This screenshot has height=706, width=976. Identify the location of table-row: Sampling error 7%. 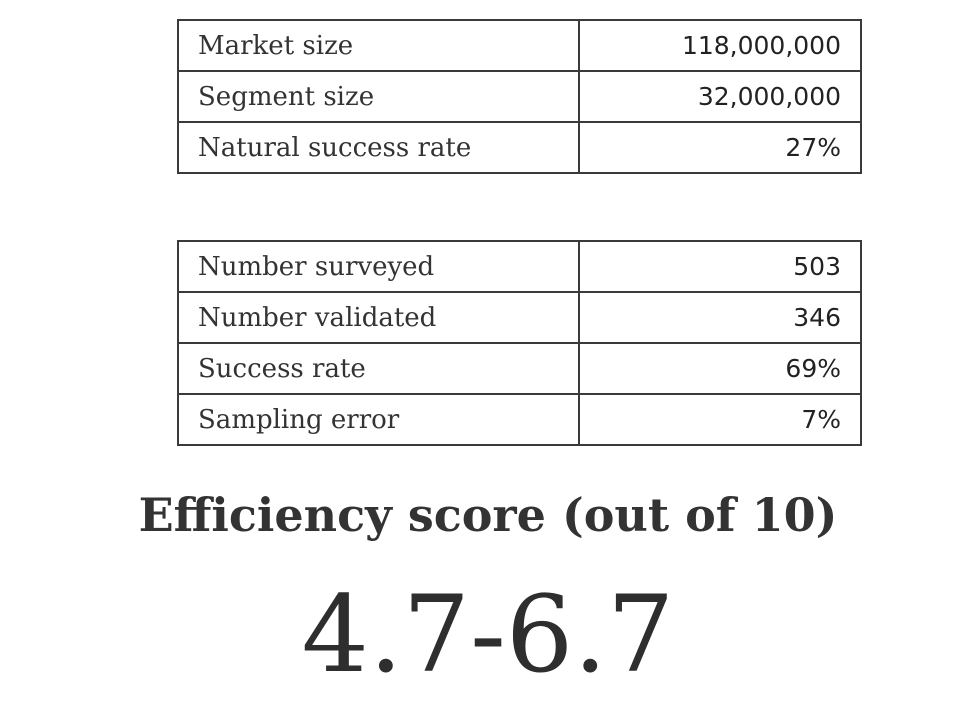
(519, 419).